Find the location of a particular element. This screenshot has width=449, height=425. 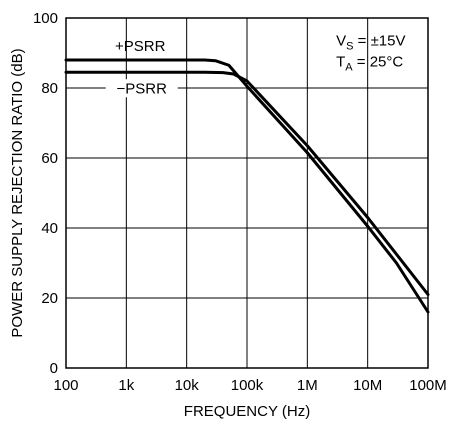

ta-subscript: A is located at coordinates (349, 67).